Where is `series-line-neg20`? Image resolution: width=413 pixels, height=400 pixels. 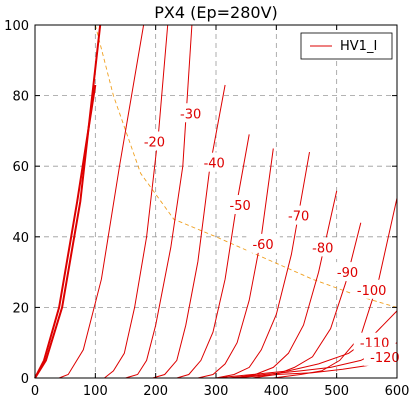
series-line-neg20 is located at coordinates (136, 201).